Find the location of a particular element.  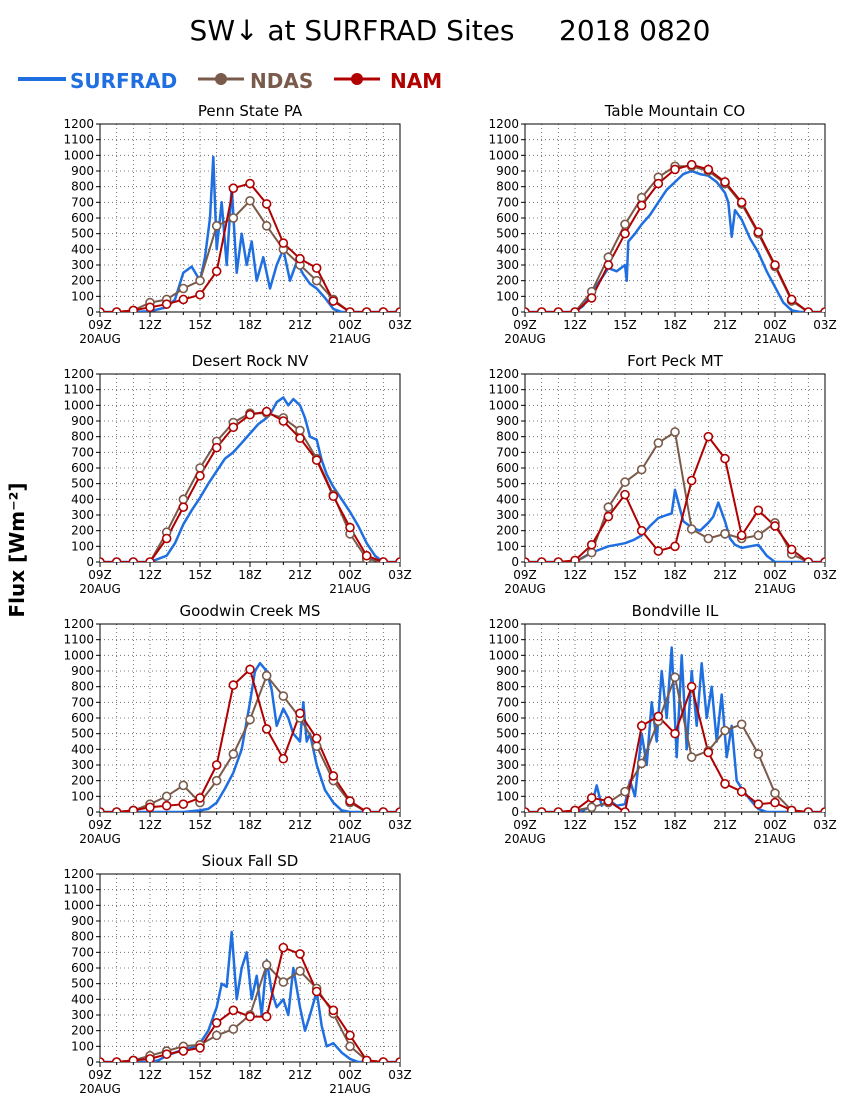

y-tick-label: 1000 is located at coordinates (78, 155).